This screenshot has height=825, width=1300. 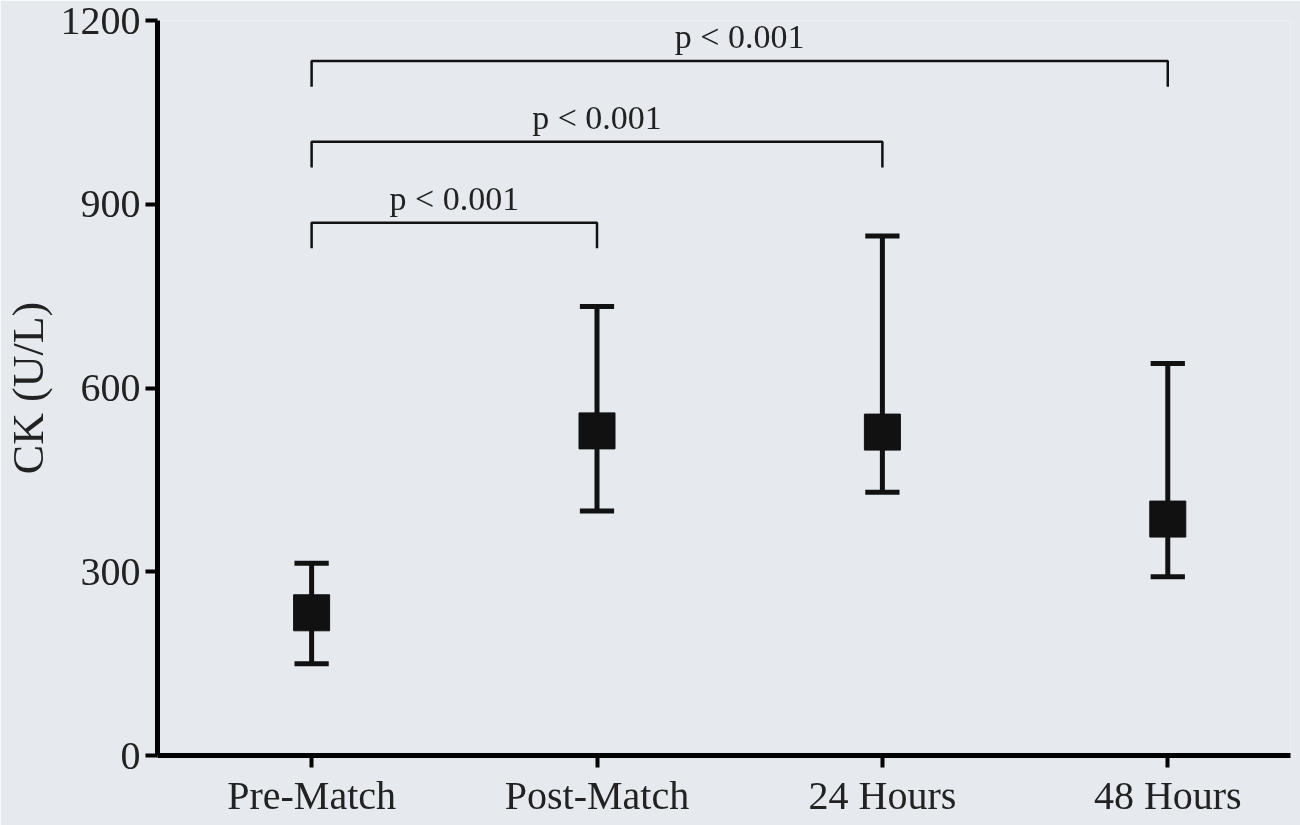 I want to click on y-tick-label: 0, so click(x=130, y=755).